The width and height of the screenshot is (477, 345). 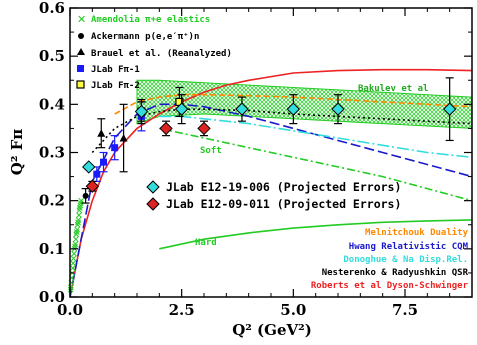 I want to click on y-tick-label: 0.4, so click(x=52, y=104).